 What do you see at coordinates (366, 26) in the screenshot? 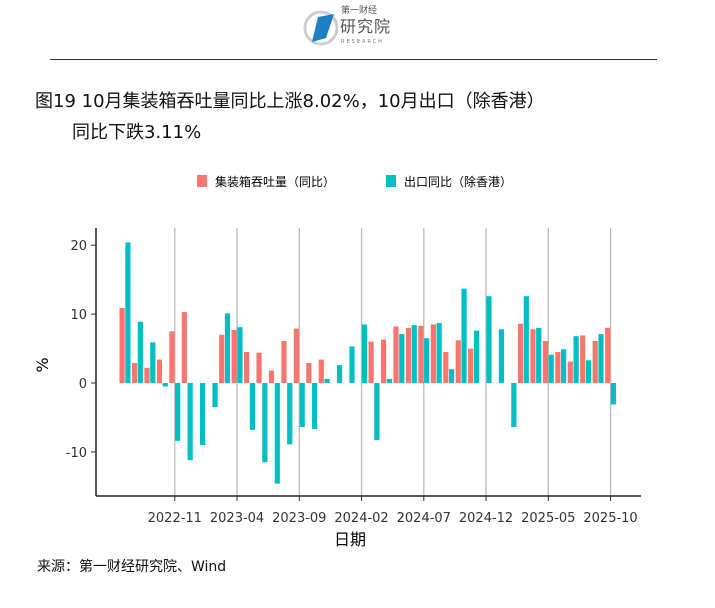
I see `logo-text: 研究院` at bounding box center [366, 26].